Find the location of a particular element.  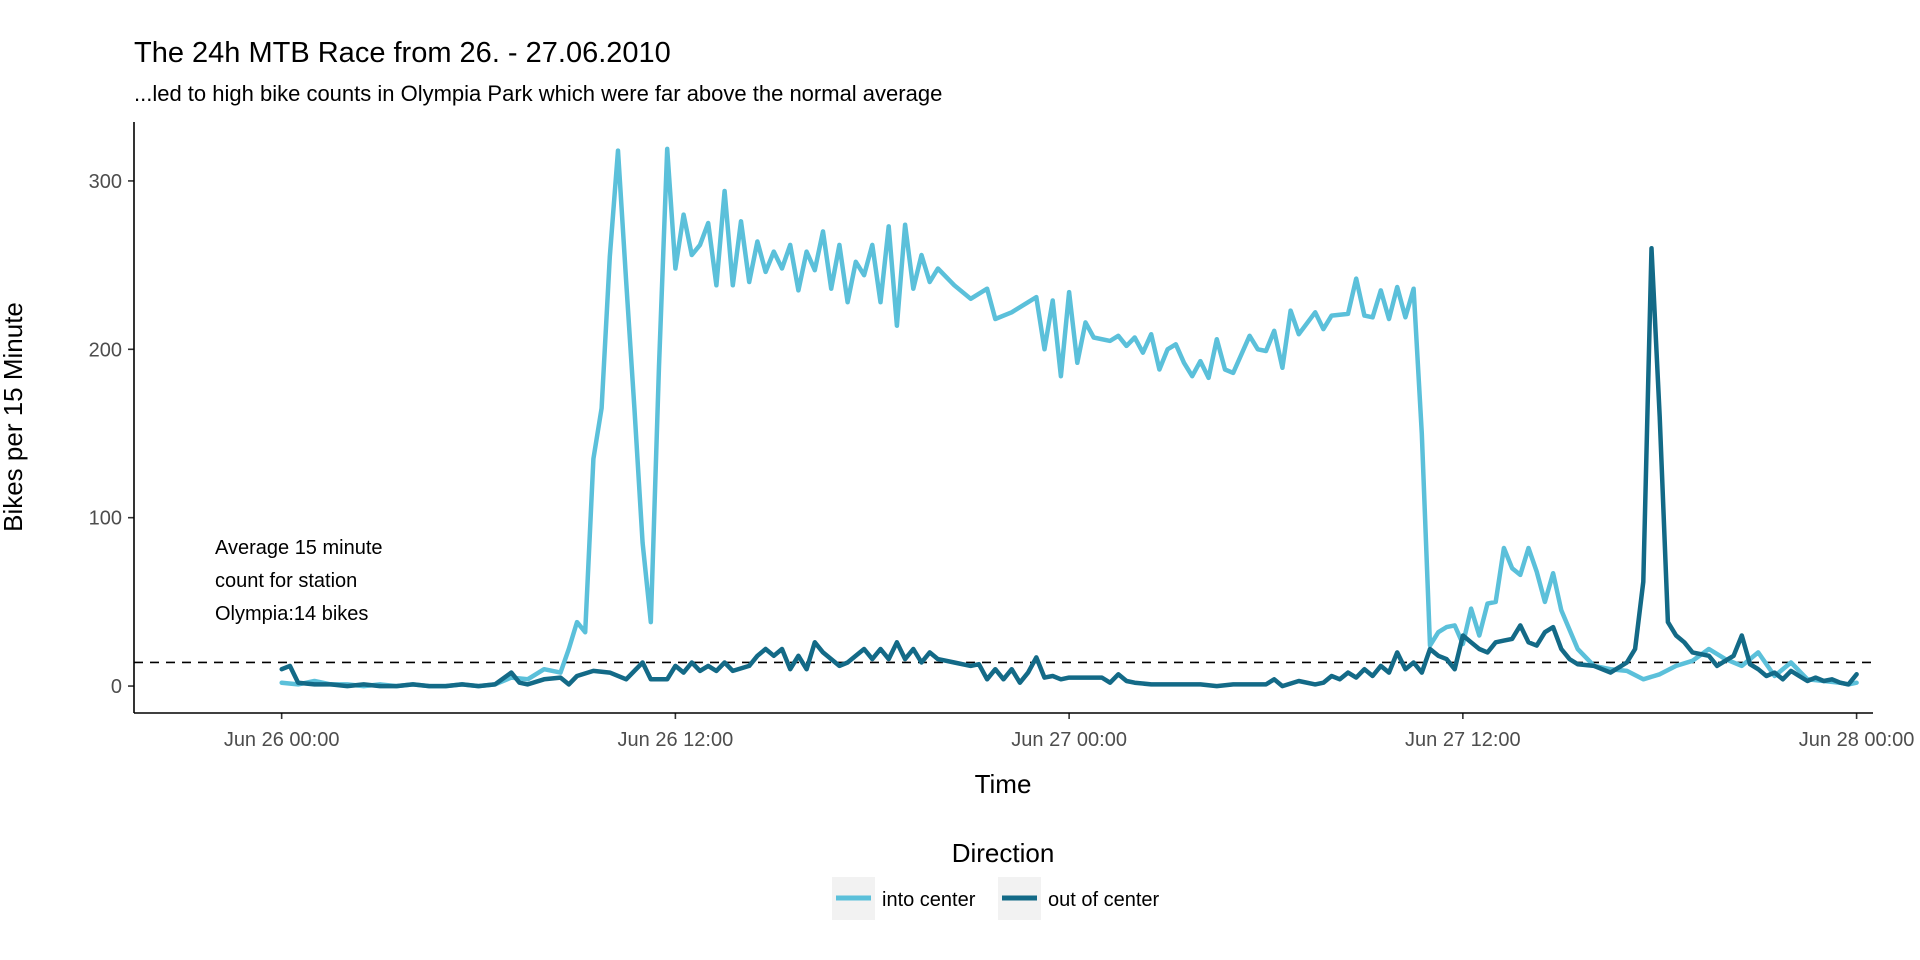

legend-title: Direction is located at coordinates (1003, 853).